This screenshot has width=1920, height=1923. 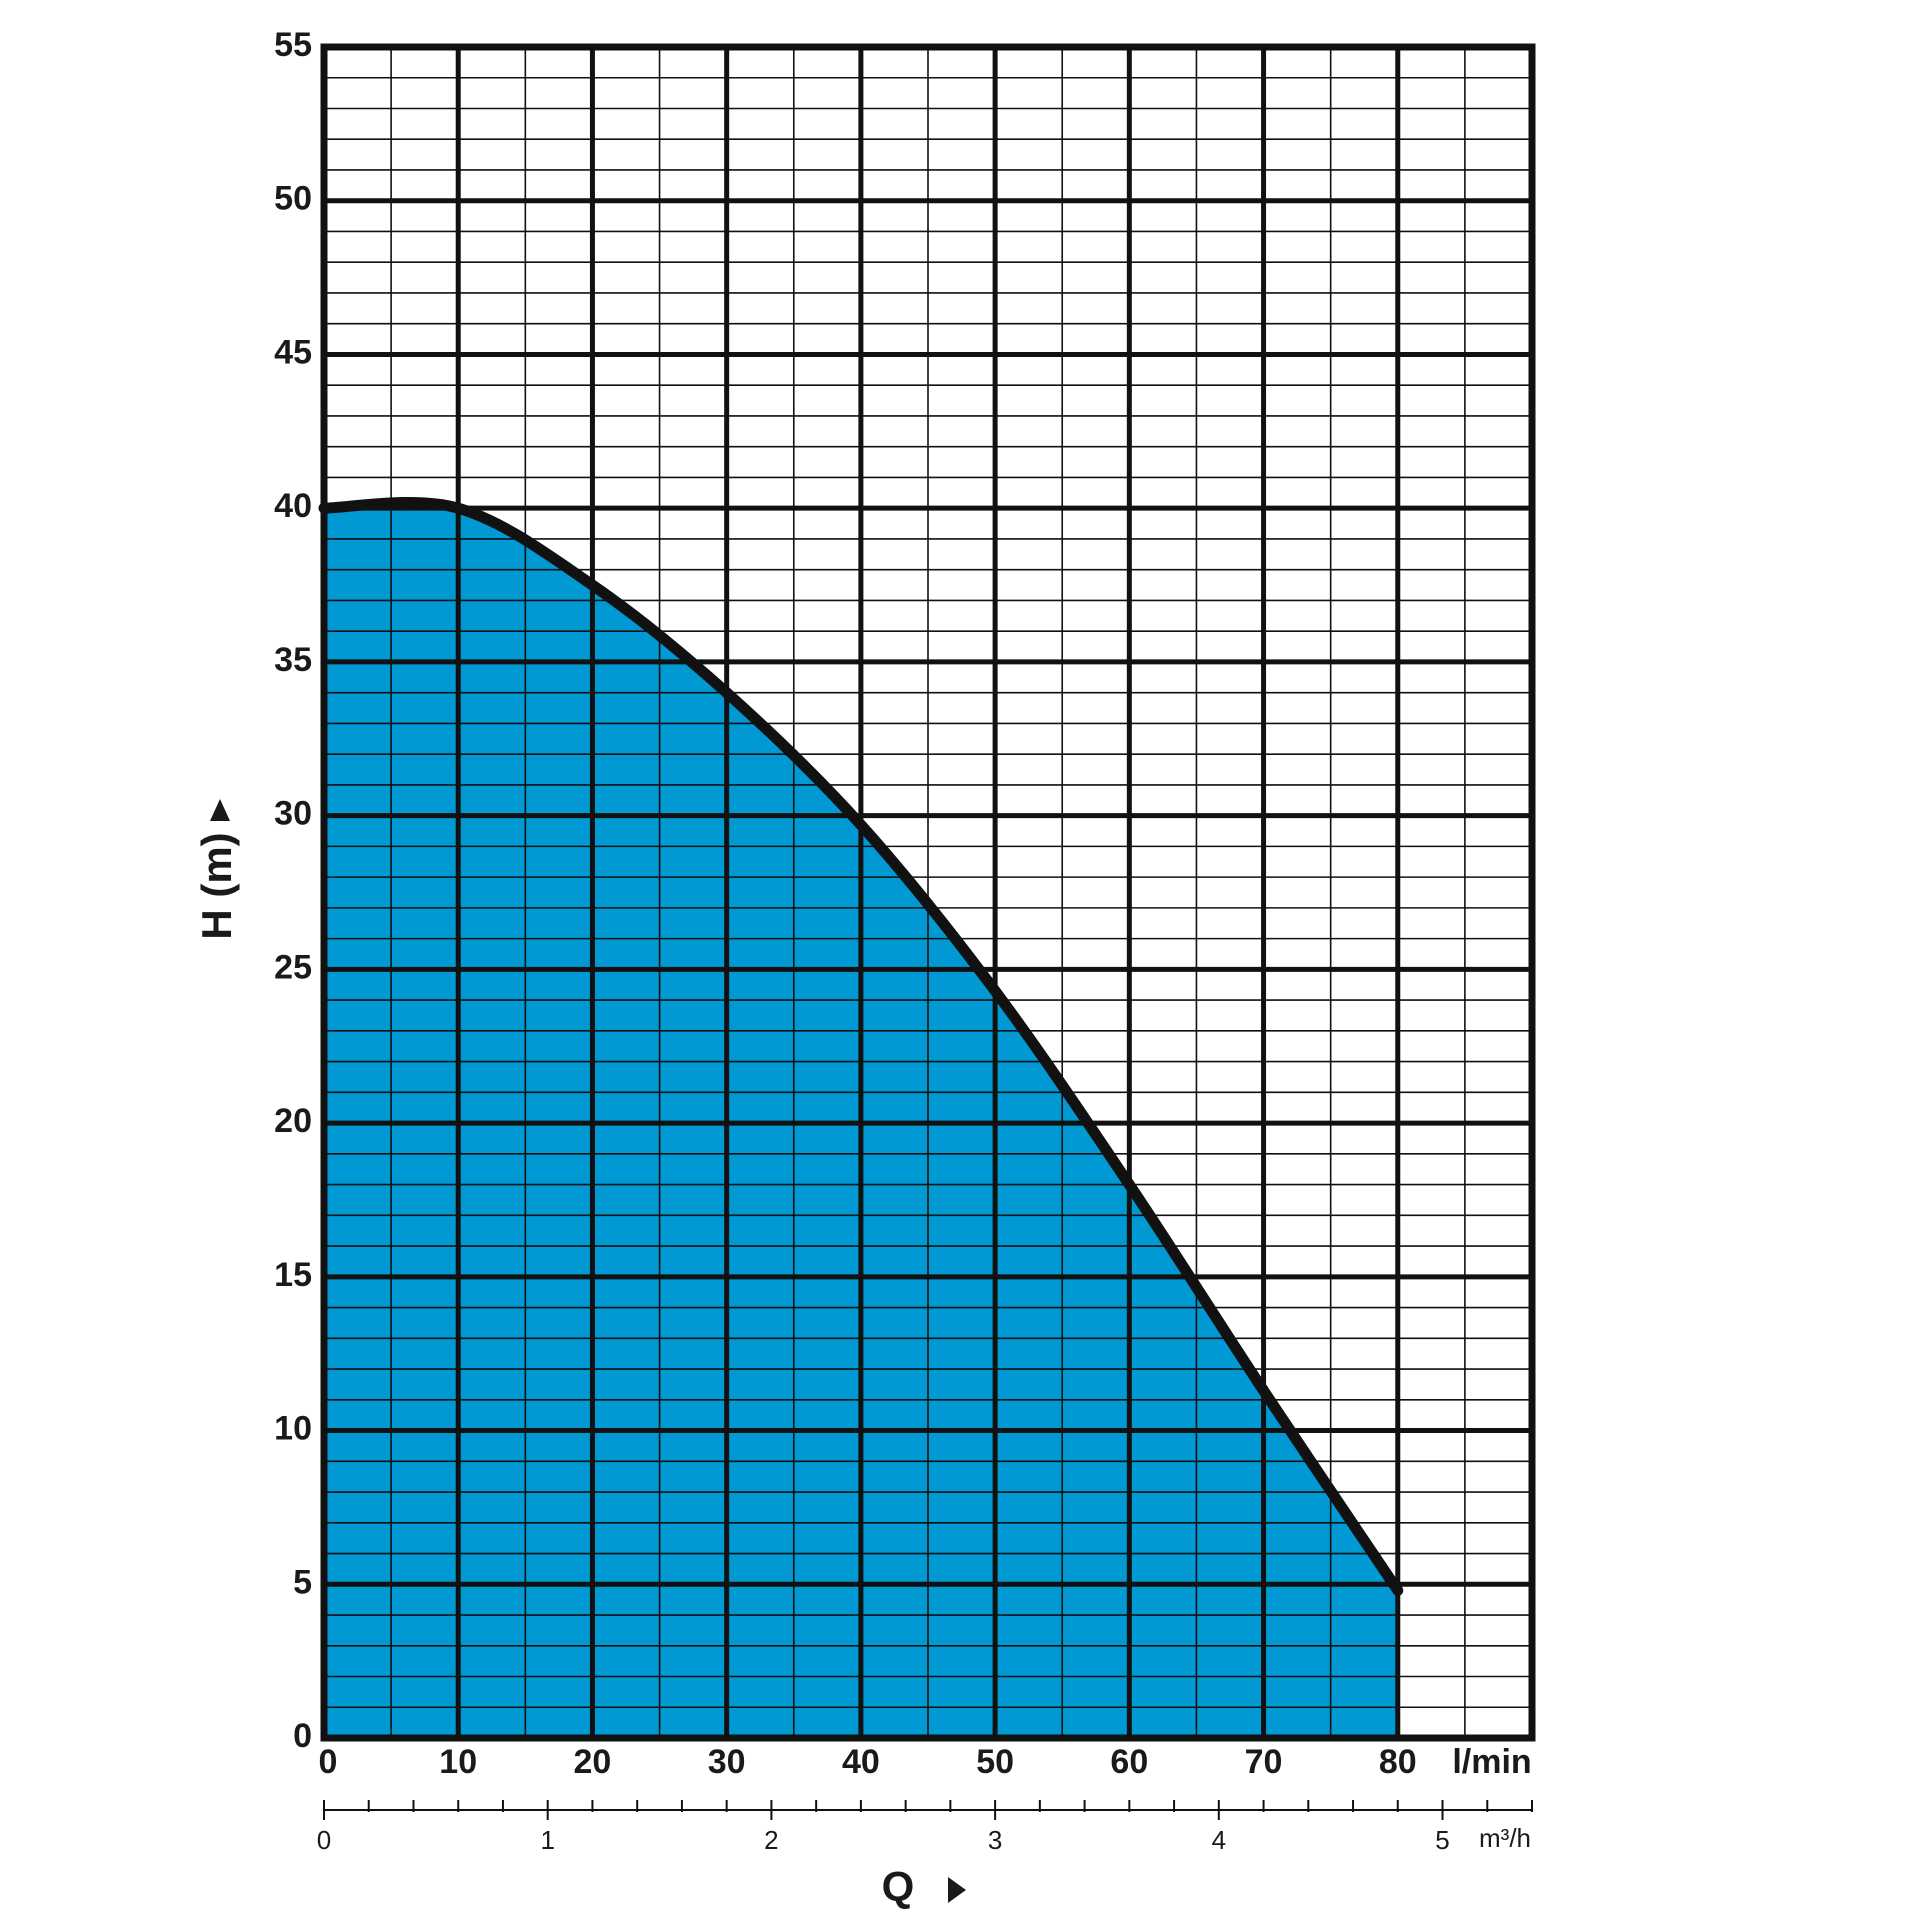 What do you see at coordinates (1219, 1840) in the screenshot?
I see `x2-tick-label: 4` at bounding box center [1219, 1840].